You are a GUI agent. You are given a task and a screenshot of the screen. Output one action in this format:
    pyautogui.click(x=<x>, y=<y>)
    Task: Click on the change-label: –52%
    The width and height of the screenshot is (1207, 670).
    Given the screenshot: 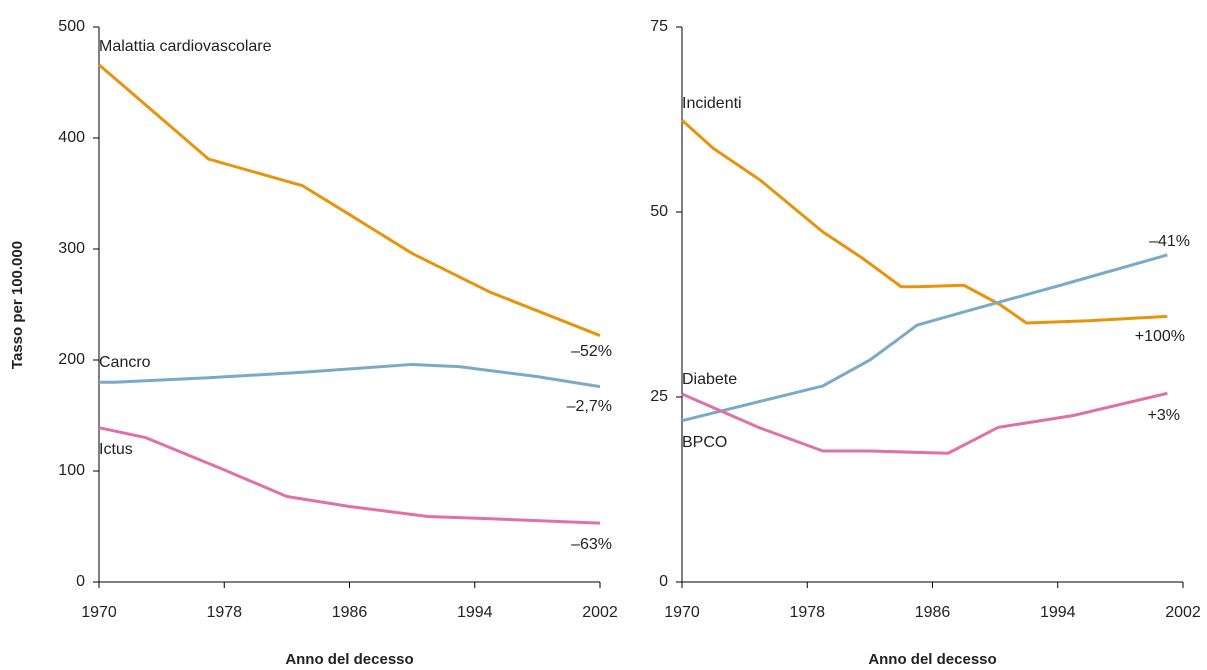 What is the action you would take?
    pyautogui.click(x=591, y=351)
    